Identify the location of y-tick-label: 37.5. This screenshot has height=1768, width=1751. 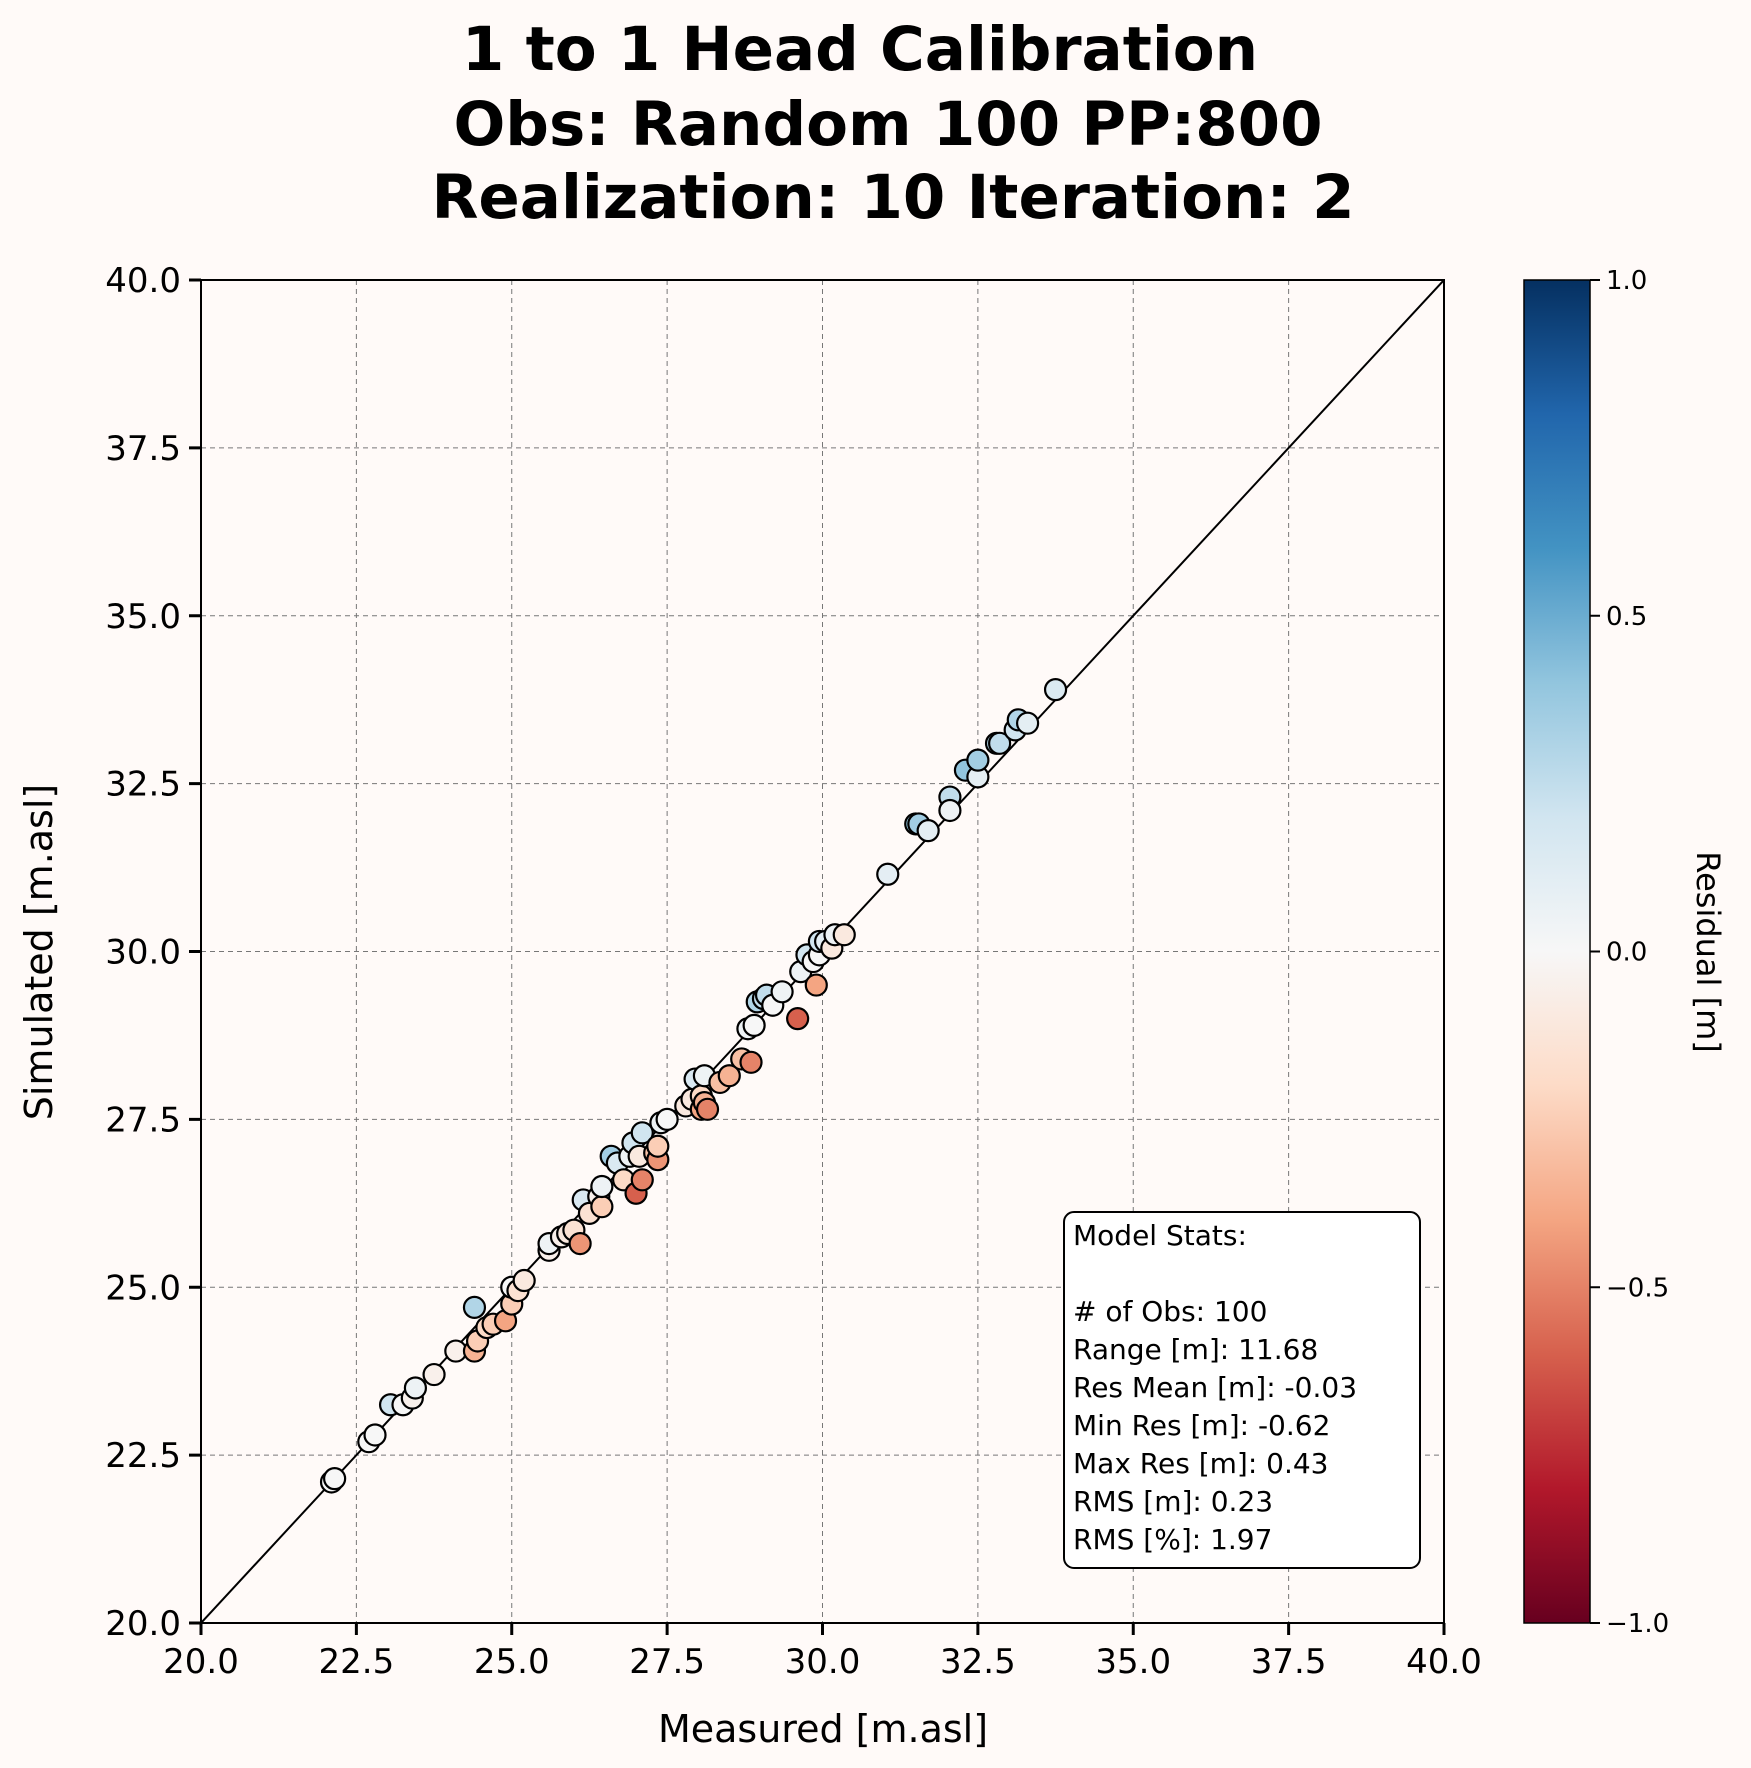
(143, 449).